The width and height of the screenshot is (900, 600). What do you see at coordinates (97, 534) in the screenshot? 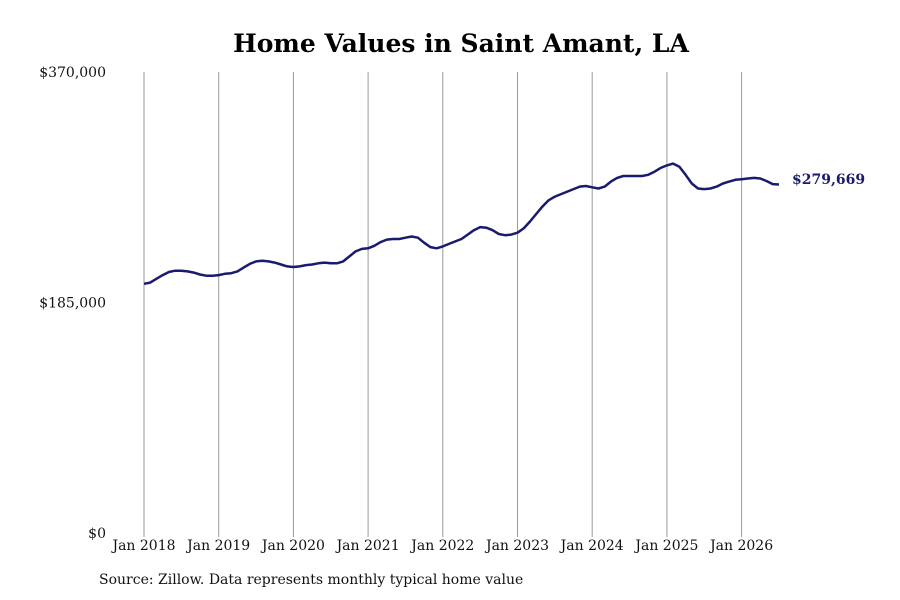
I see `y-tick-label: $0` at bounding box center [97, 534].